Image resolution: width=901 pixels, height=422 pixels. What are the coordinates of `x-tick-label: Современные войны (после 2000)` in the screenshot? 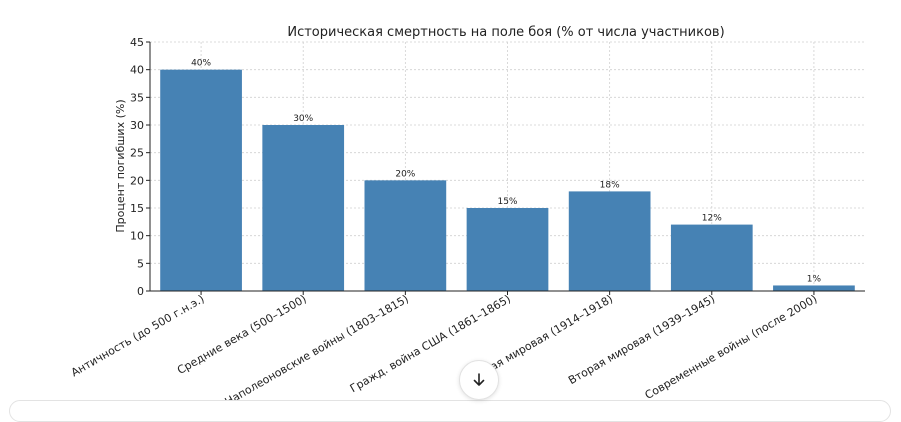 It's located at (731, 347).